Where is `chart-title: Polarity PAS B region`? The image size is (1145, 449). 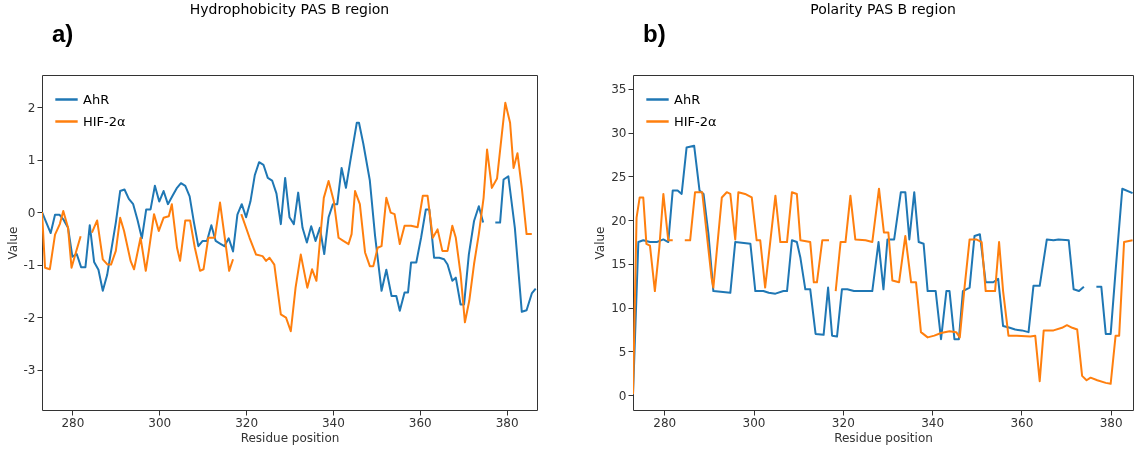 chart-title: Polarity PAS B region is located at coordinates (883, 9).